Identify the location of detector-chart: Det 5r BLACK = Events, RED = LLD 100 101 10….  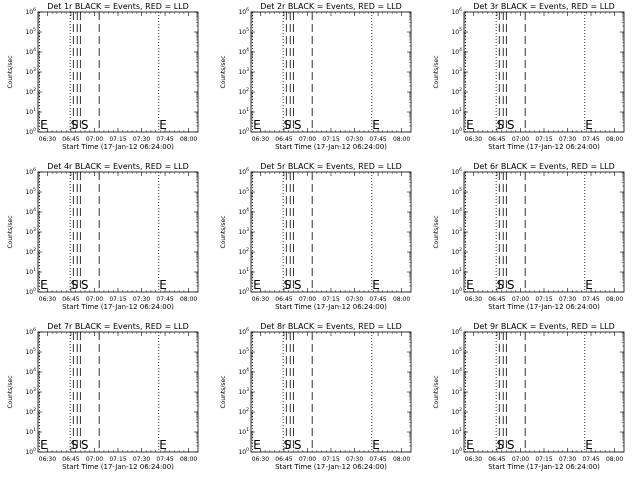
(316, 236).